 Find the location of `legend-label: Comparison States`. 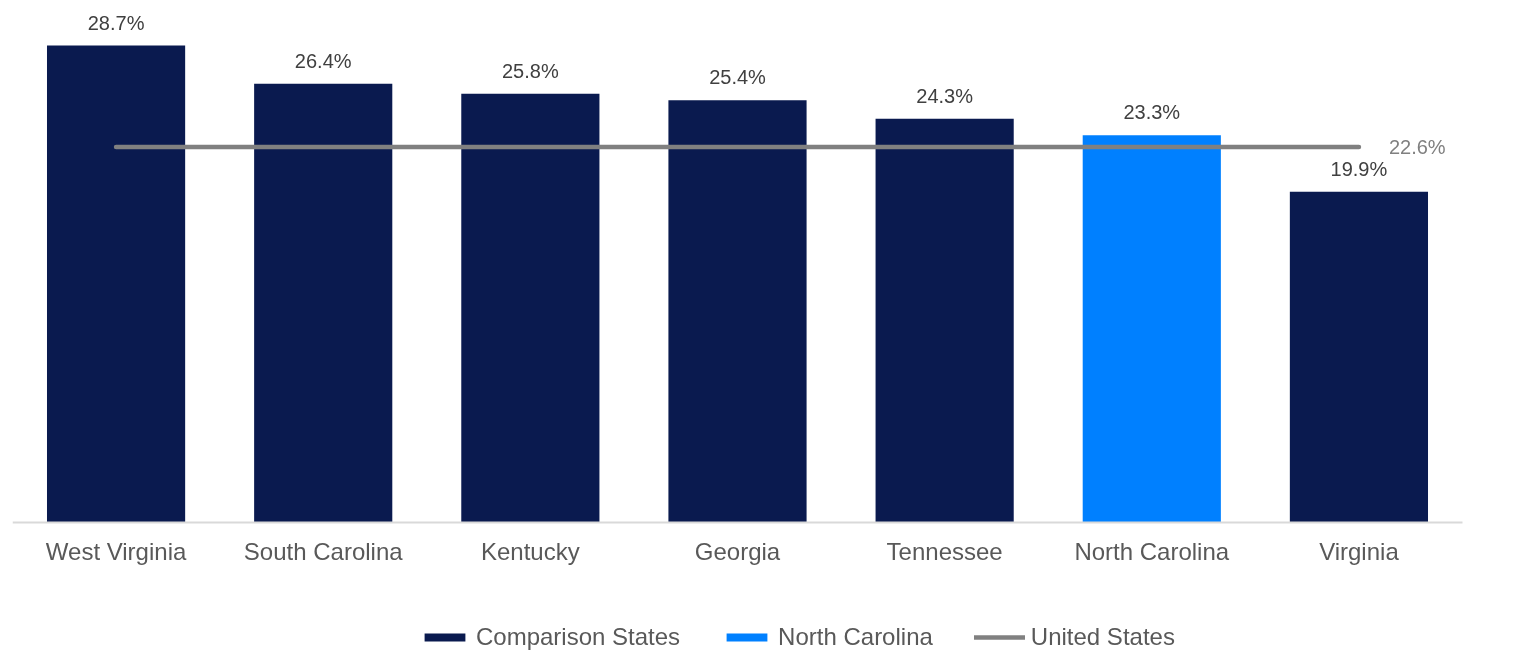

legend-label: Comparison States is located at coordinates (578, 637).